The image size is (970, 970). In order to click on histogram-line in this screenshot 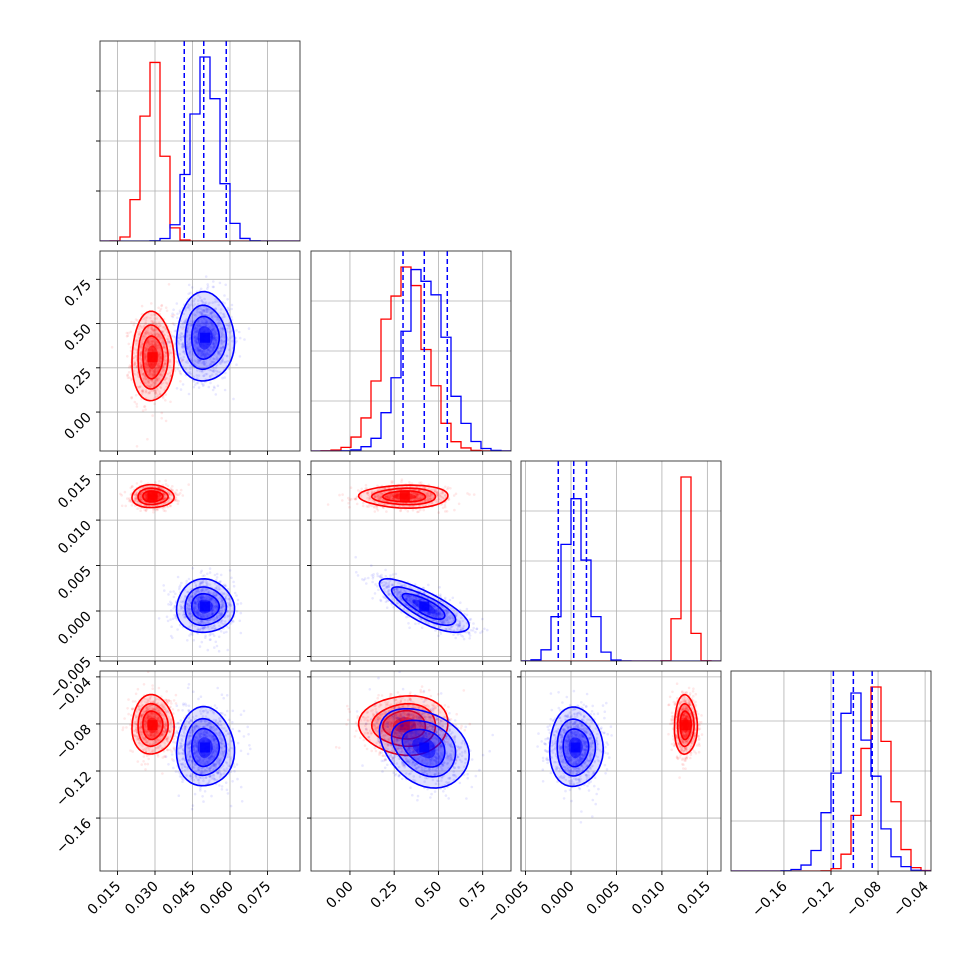, I will do `click(411, 359)`.